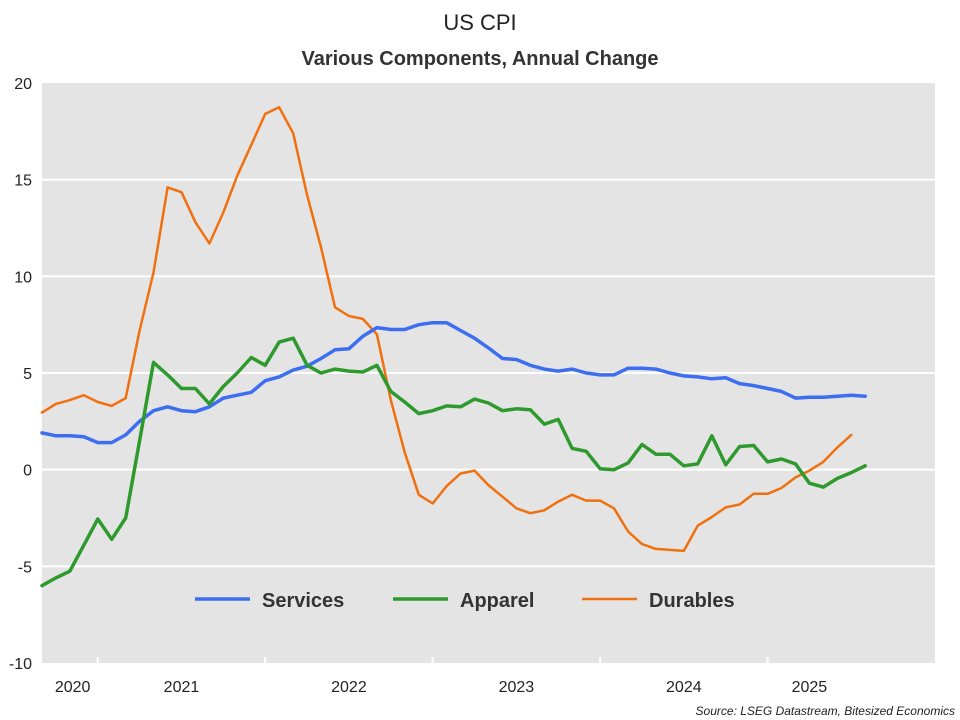 This screenshot has width=960, height=720. Describe the element at coordinates (73, 687) in the screenshot. I see `x-tick-label: 2020` at that location.